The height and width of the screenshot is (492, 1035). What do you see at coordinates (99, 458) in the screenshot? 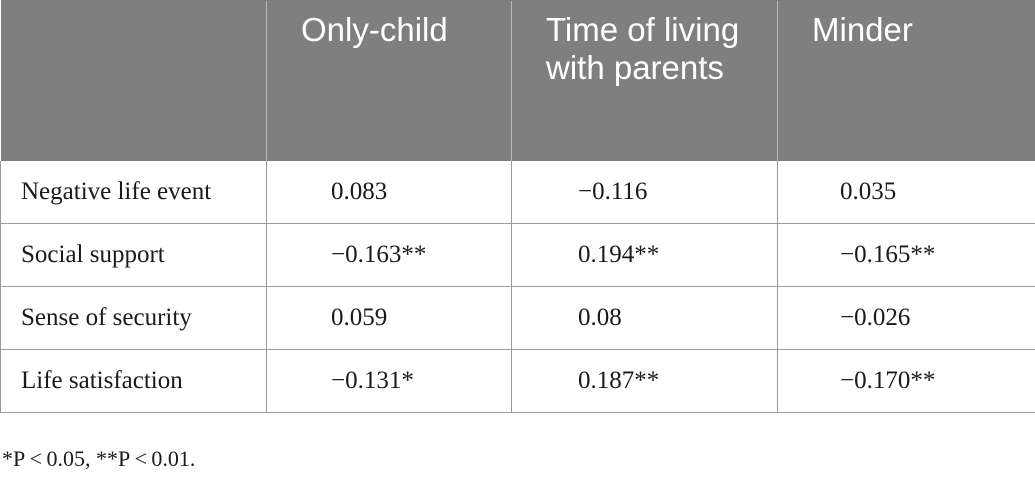
I see `table-footnote: *P < 0.05, **P < 0.01.` at bounding box center [99, 458].